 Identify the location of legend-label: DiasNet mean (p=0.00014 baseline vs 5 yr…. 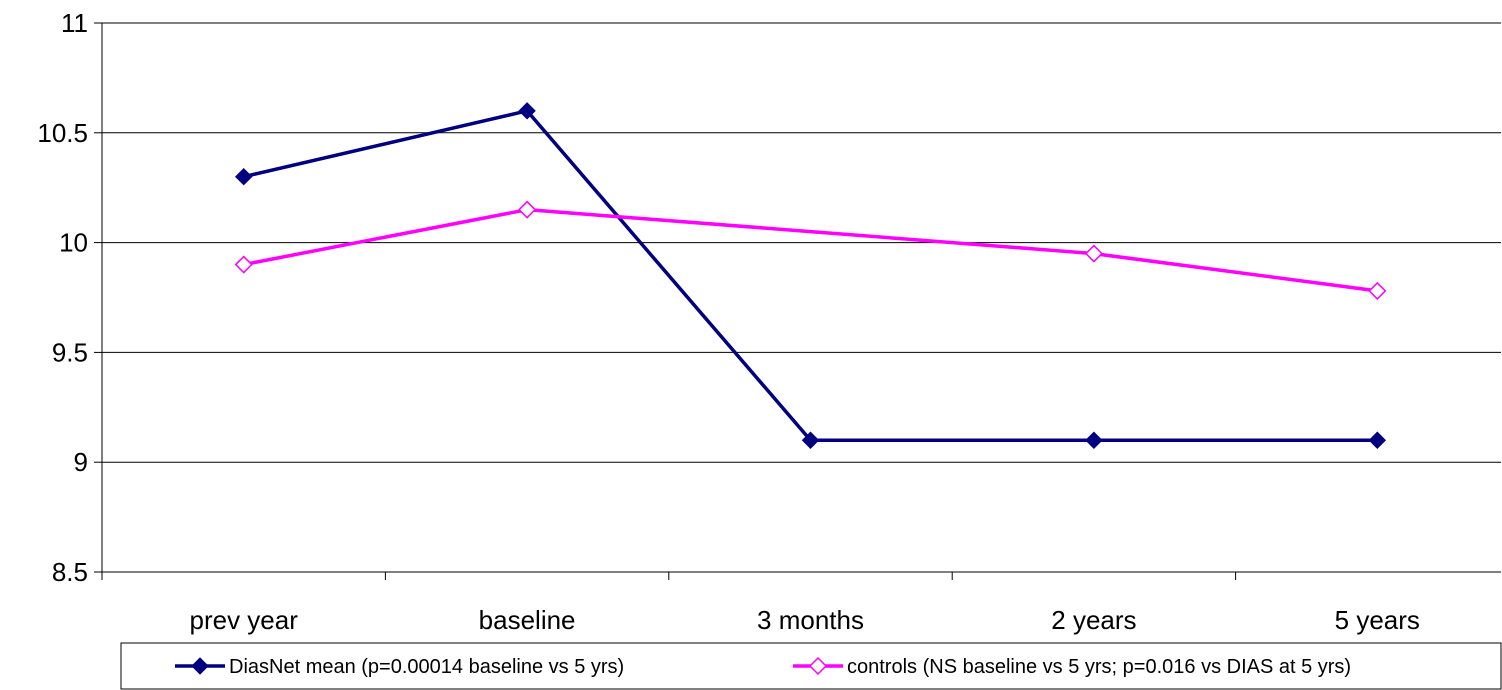
(426, 667).